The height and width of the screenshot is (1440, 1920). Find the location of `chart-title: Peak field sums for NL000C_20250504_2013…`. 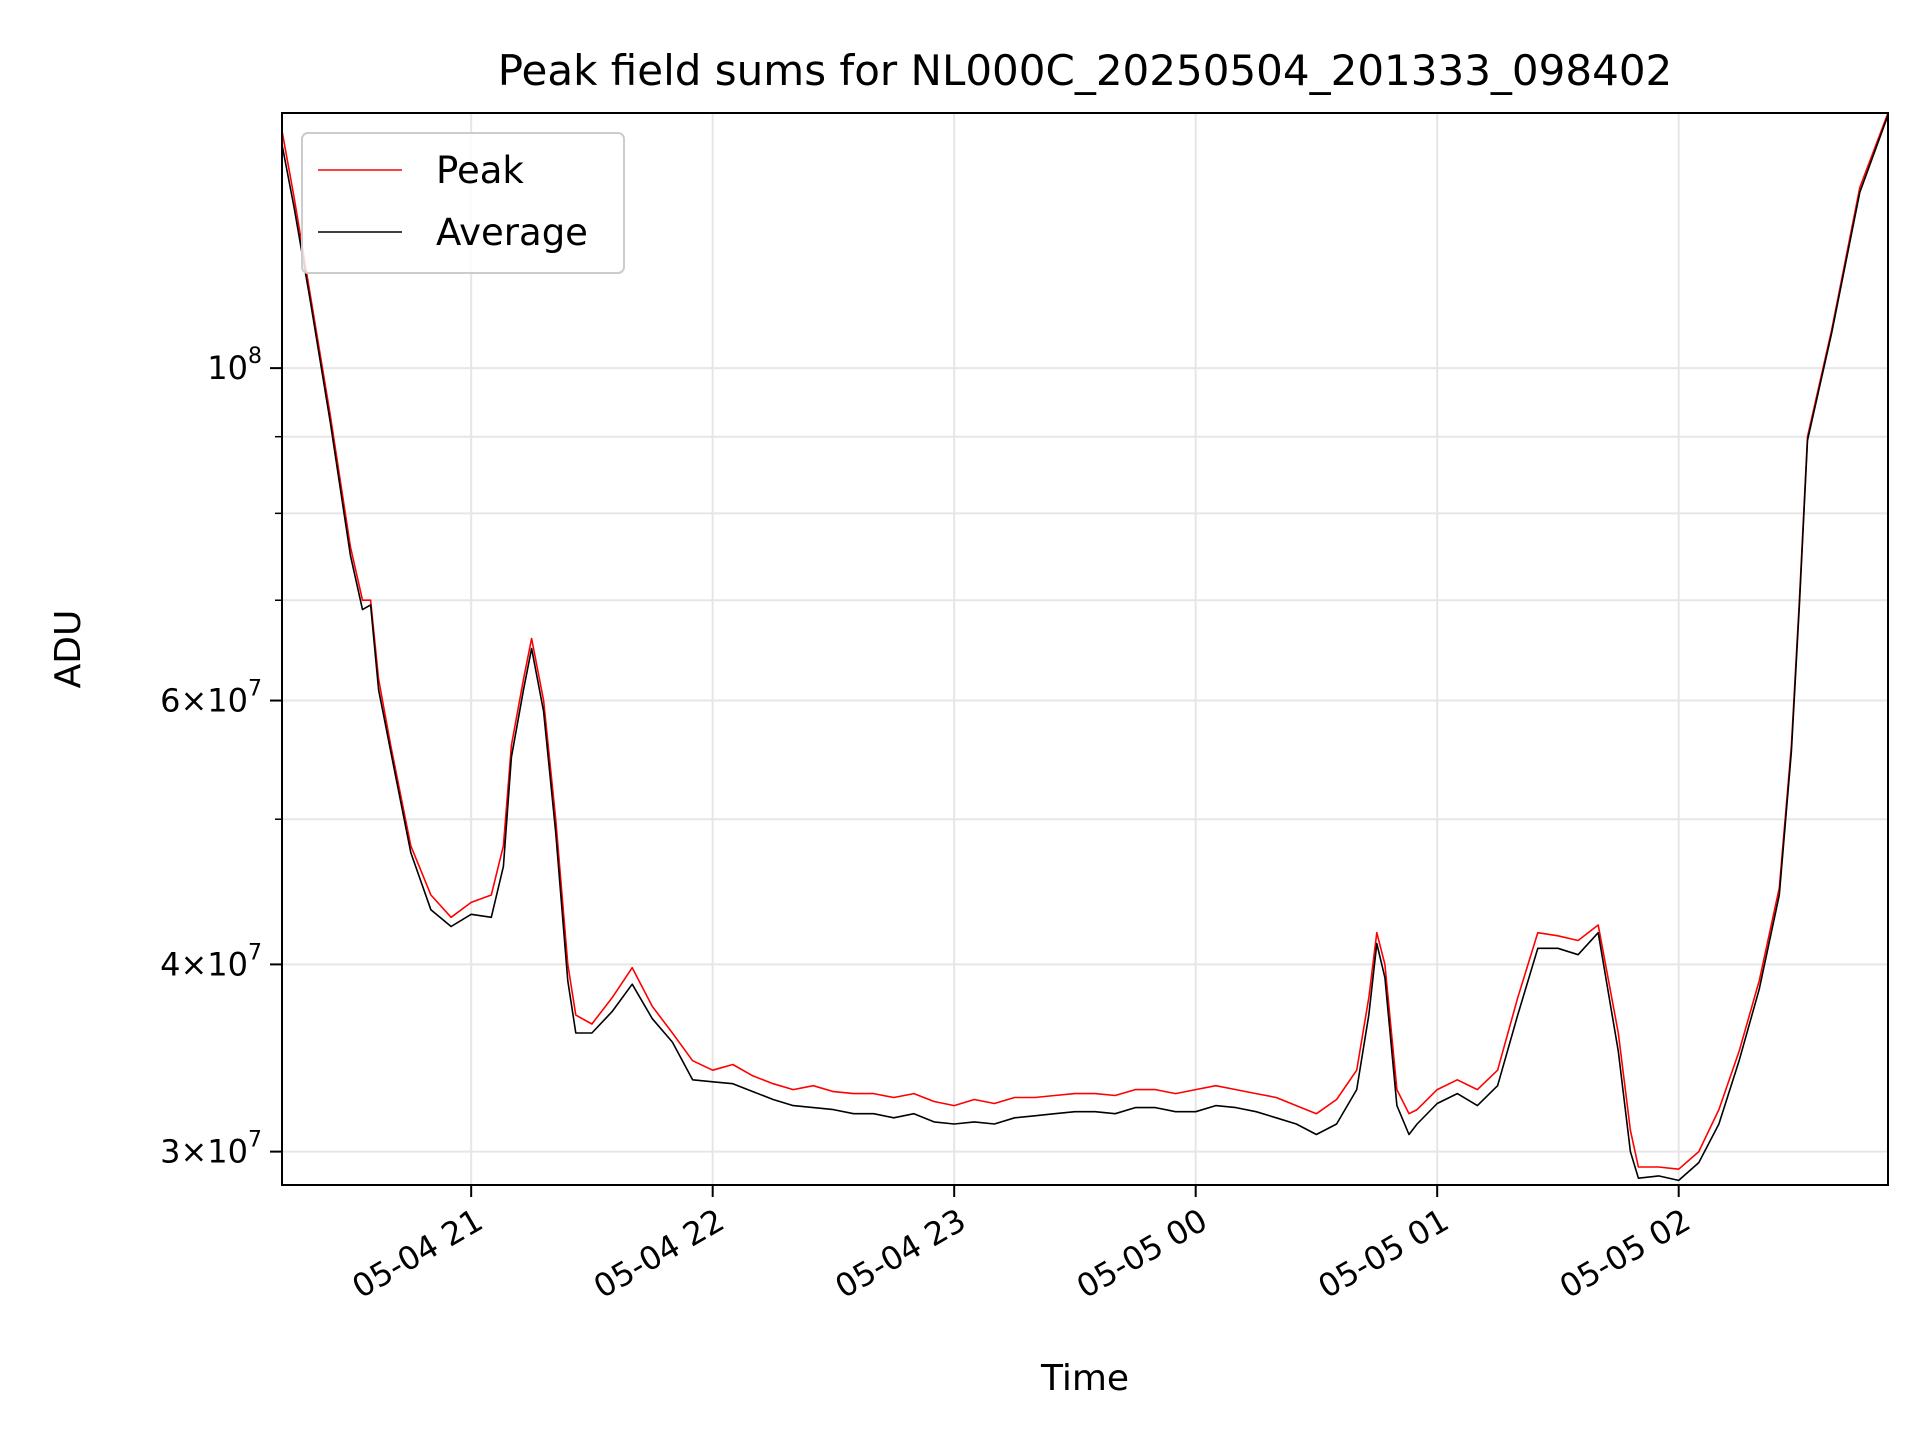

chart-title: Peak field sums for NL000C_20250504_2013… is located at coordinates (1085, 70).